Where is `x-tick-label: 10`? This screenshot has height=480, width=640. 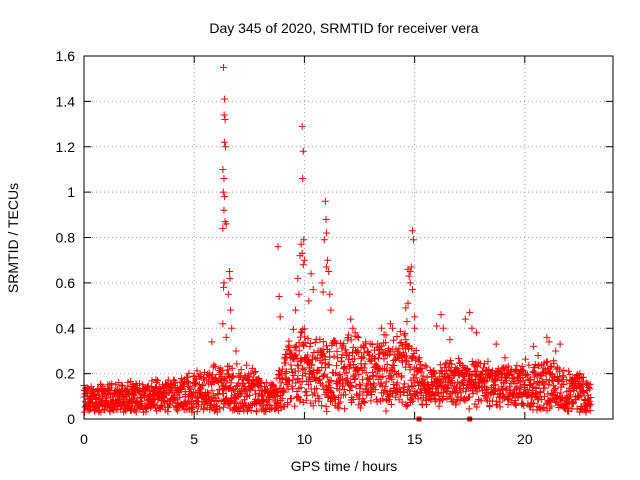 x-tick-label: 10 is located at coordinates (305, 439).